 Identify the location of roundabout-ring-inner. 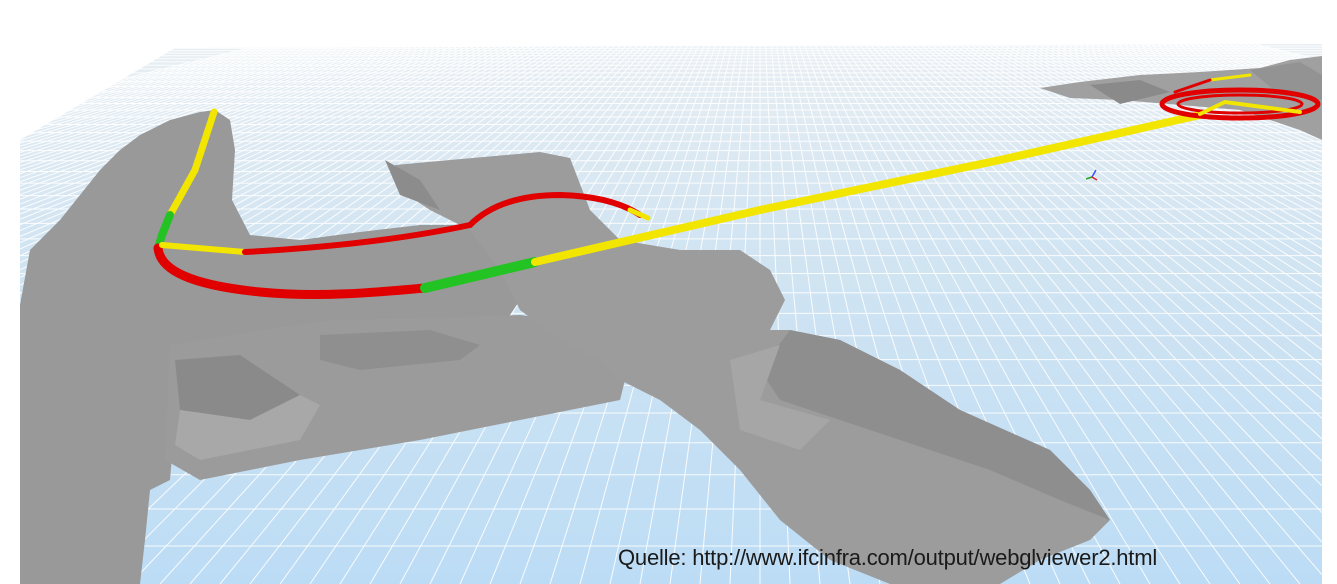
(1240, 104).